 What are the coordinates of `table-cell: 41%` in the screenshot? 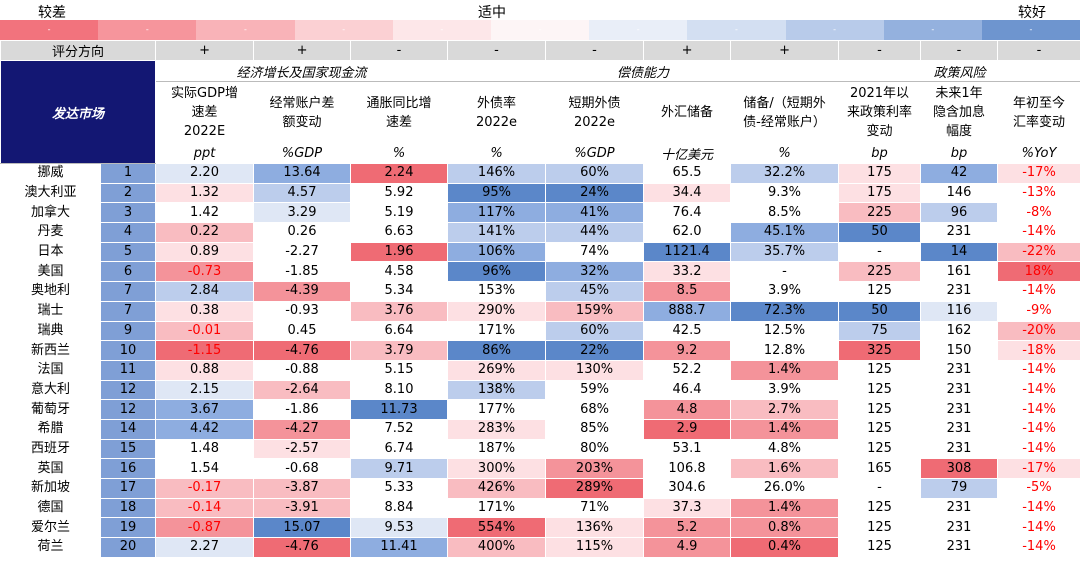 It's located at (595, 213).